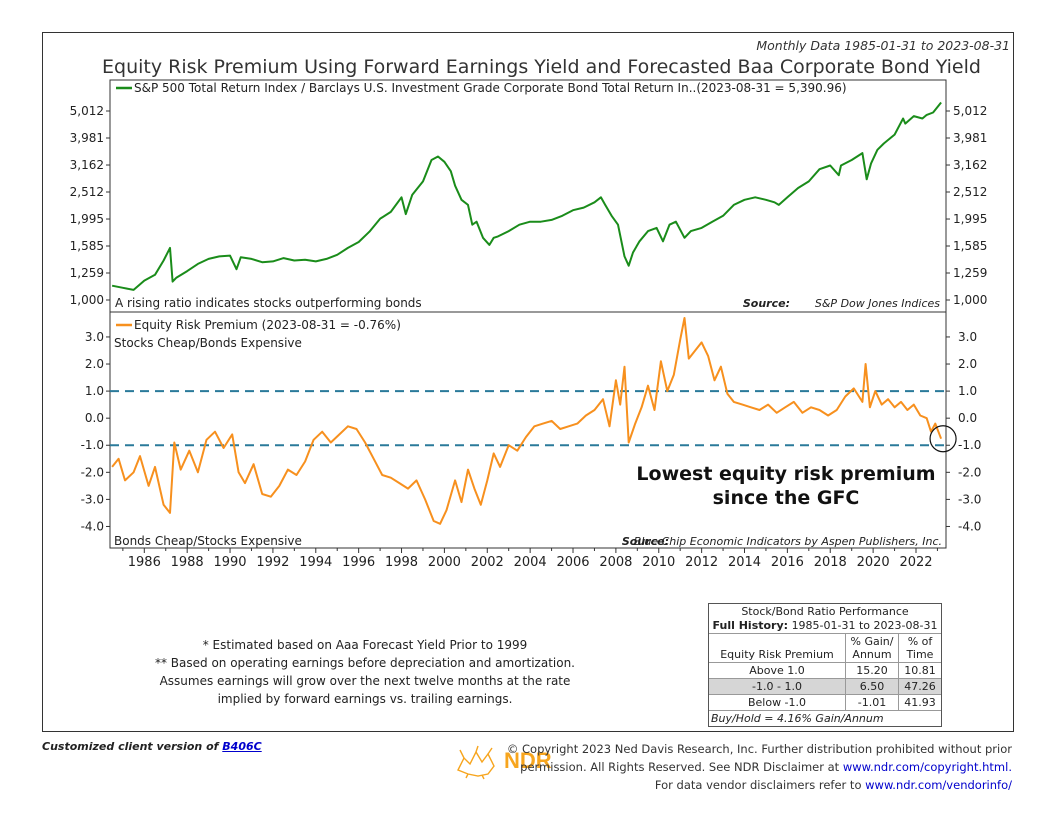 This screenshot has height=816, width=1056. I want to click on col-header-time: % of Time, so click(919, 648).